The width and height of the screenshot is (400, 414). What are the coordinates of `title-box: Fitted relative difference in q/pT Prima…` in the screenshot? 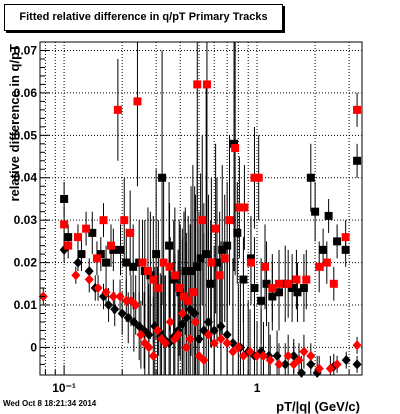 It's located at (143, 17).